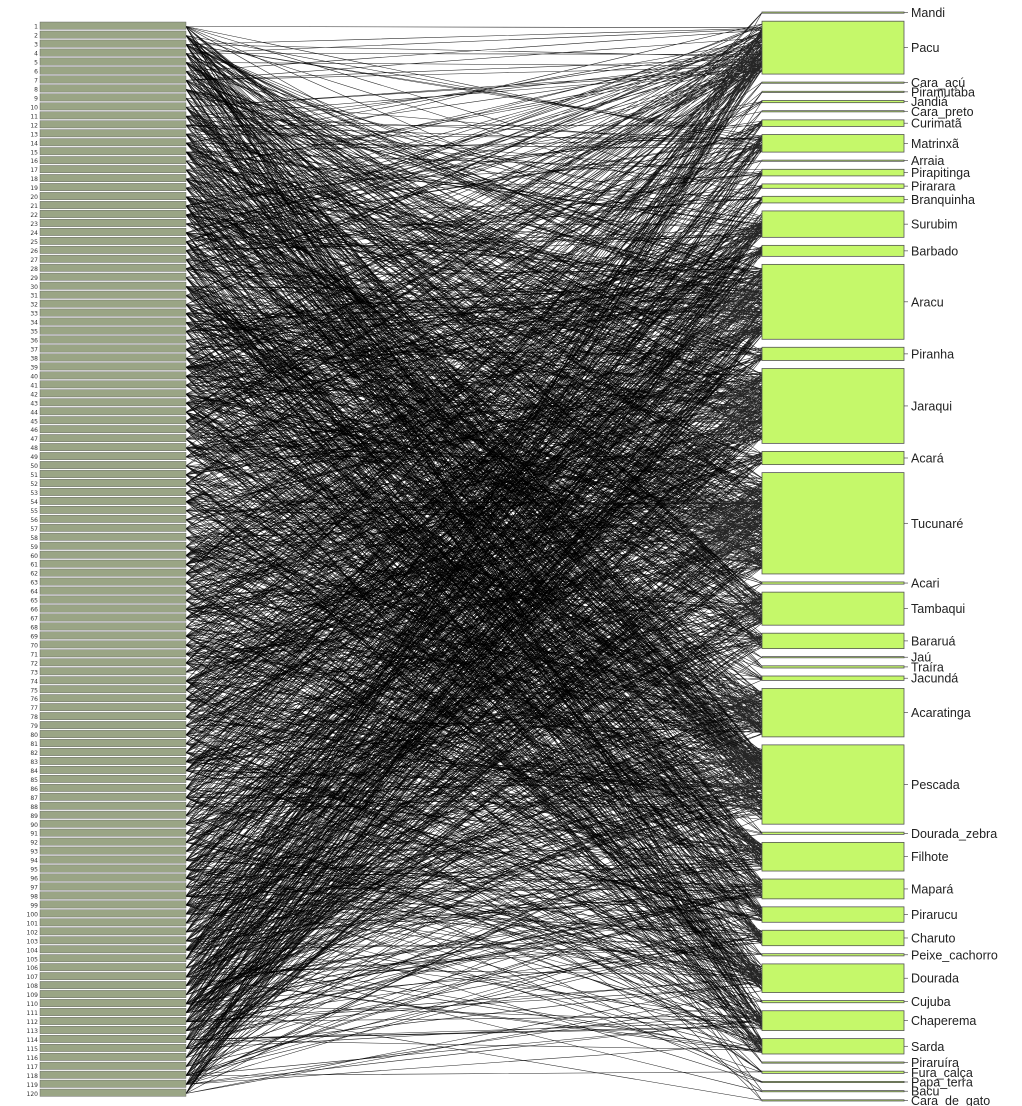 This screenshot has width=1022, height=1106. I want to click on higher-node-label: Acari, so click(925, 584).